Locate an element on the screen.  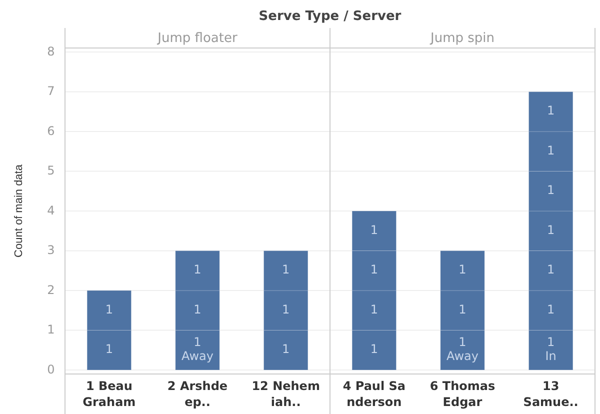
data-label: 1 In is located at coordinates (550, 349).